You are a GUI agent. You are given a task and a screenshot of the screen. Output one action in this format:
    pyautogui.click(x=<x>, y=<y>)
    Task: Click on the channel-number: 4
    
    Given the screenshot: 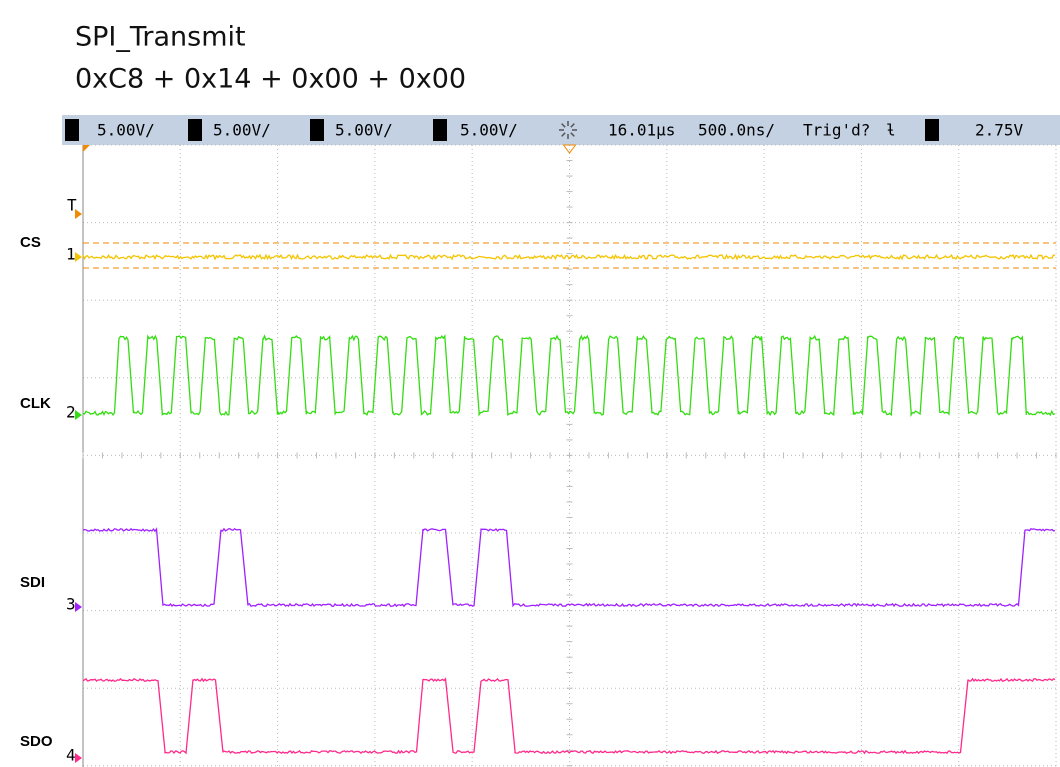 What is the action you would take?
    pyautogui.click(x=440, y=130)
    